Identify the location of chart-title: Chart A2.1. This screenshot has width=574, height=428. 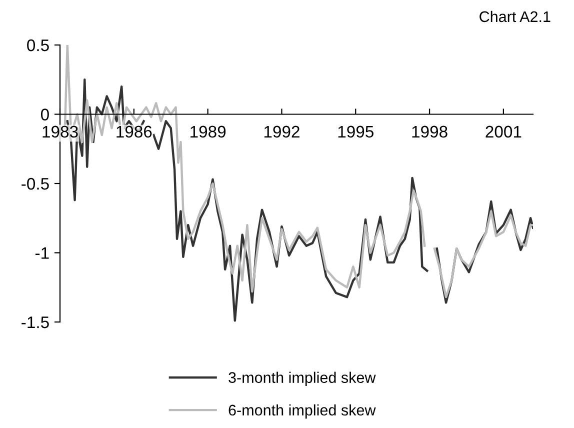
(515, 16).